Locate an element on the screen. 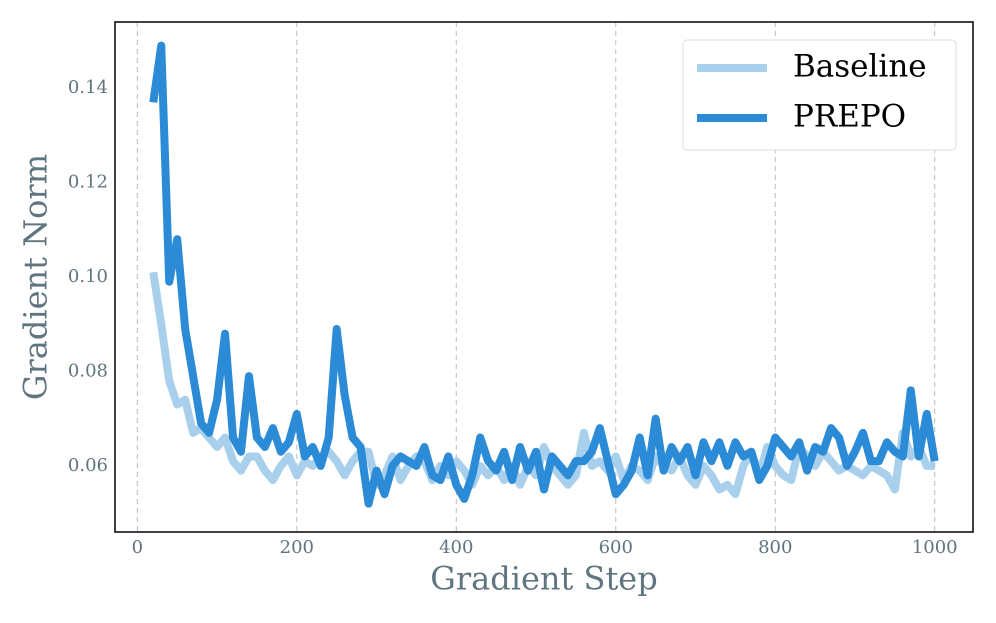 This screenshot has width=996, height=623. y-tick-label: 0.14 is located at coordinates (88, 87).